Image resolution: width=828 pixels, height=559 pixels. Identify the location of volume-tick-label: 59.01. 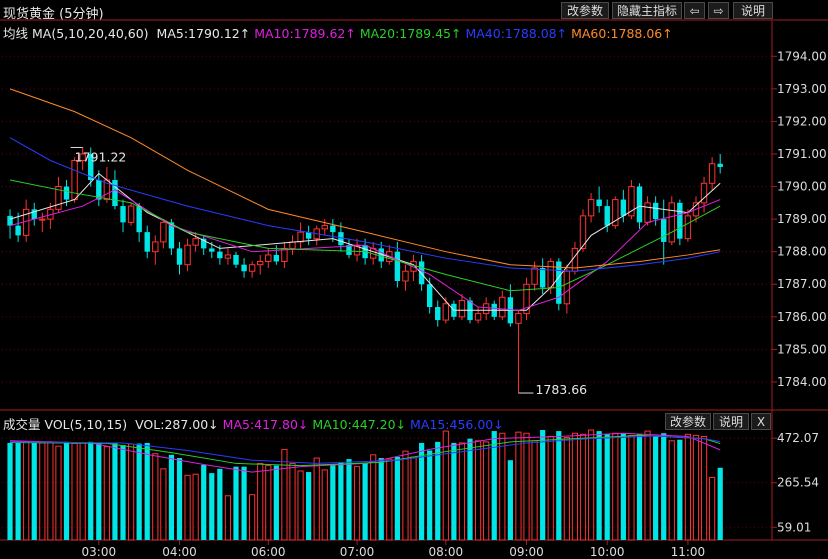
(794, 527).